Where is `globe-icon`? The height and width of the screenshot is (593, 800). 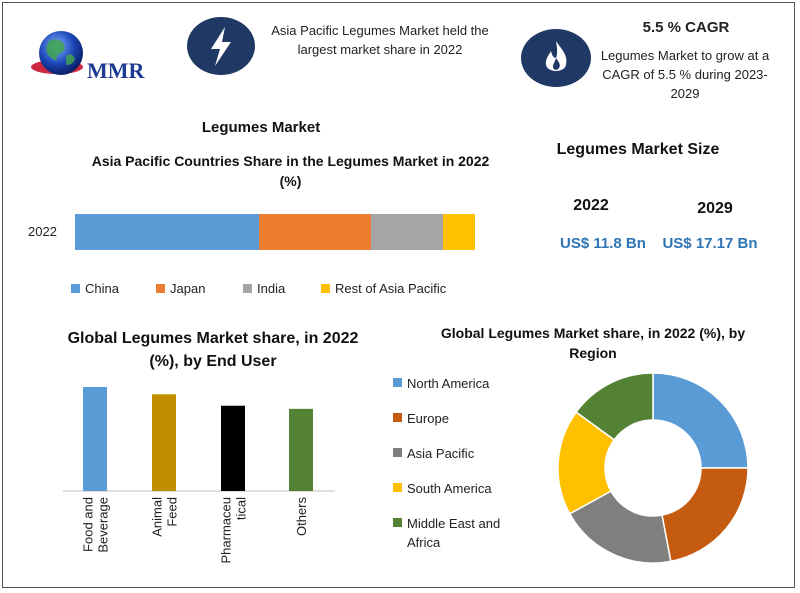
globe-icon is located at coordinates (57, 53).